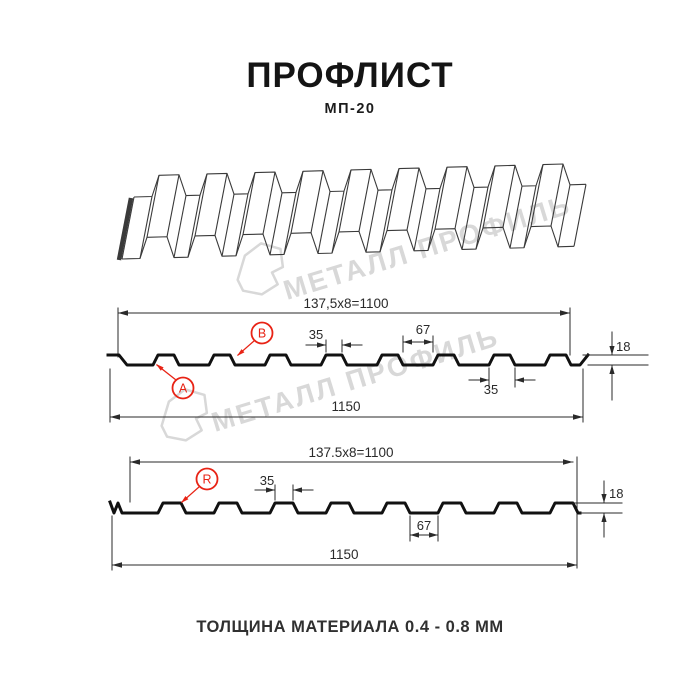 The height and width of the screenshot is (700, 700). I want to click on upper-module-dimension, so click(344, 332).